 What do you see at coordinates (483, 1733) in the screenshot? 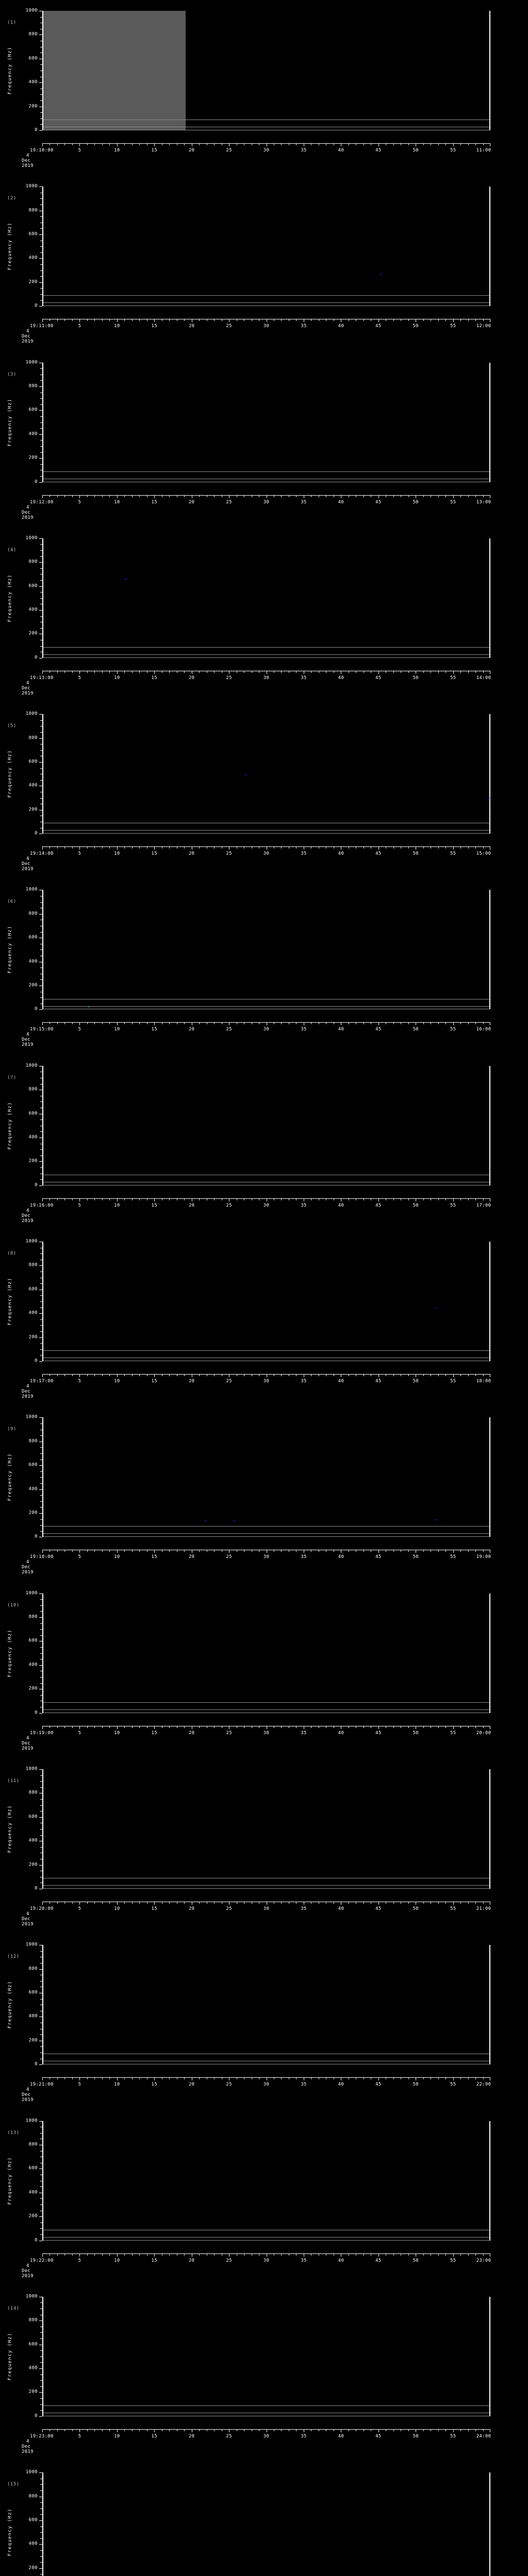
I see `x-axis-end-time-label: 20:00` at bounding box center [483, 1733].